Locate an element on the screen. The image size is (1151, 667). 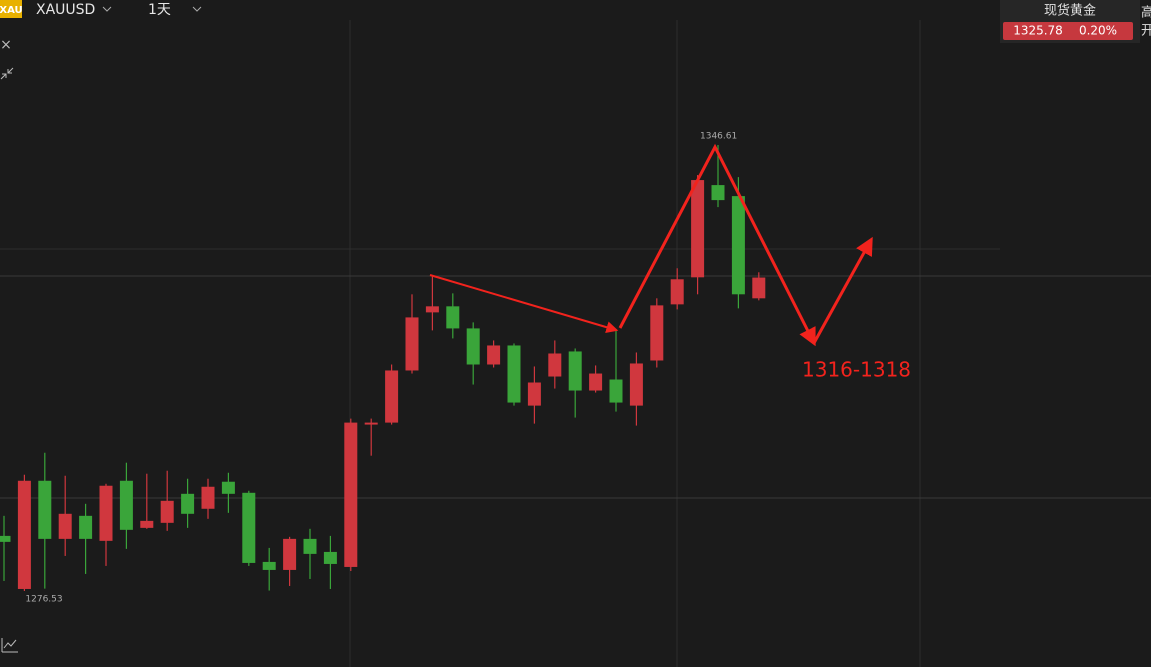
quote-change: 0.20% is located at coordinates (1098, 31).